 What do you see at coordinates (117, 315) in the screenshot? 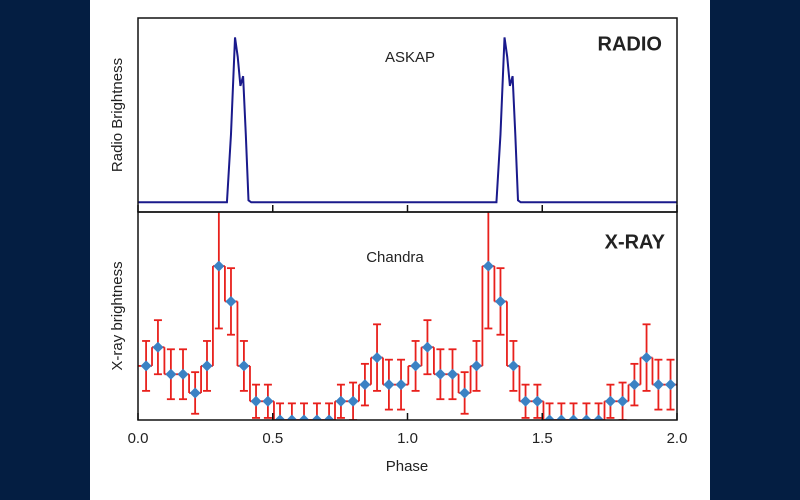
I see `y-axis-label: X-ray brightness` at bounding box center [117, 315].